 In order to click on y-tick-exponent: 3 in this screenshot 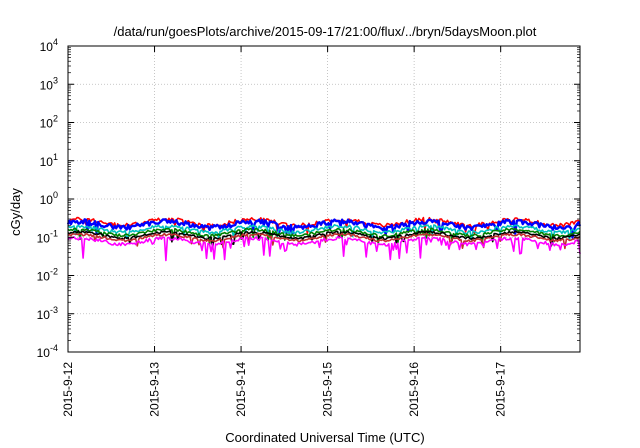, I will do `click(55, 80)`.